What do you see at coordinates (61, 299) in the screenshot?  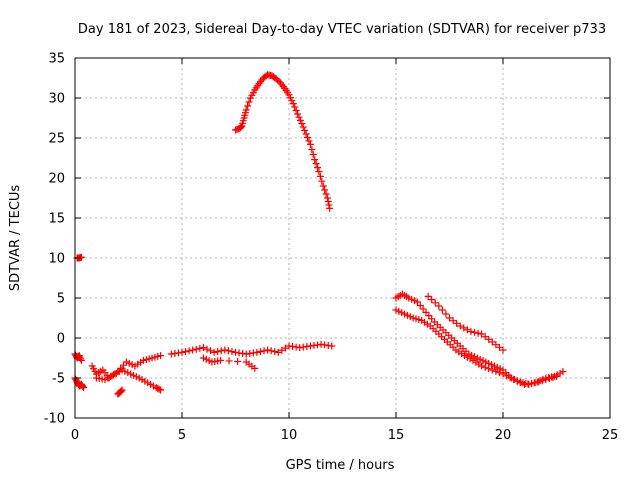 I see `y-tick-label: 5` at bounding box center [61, 299].